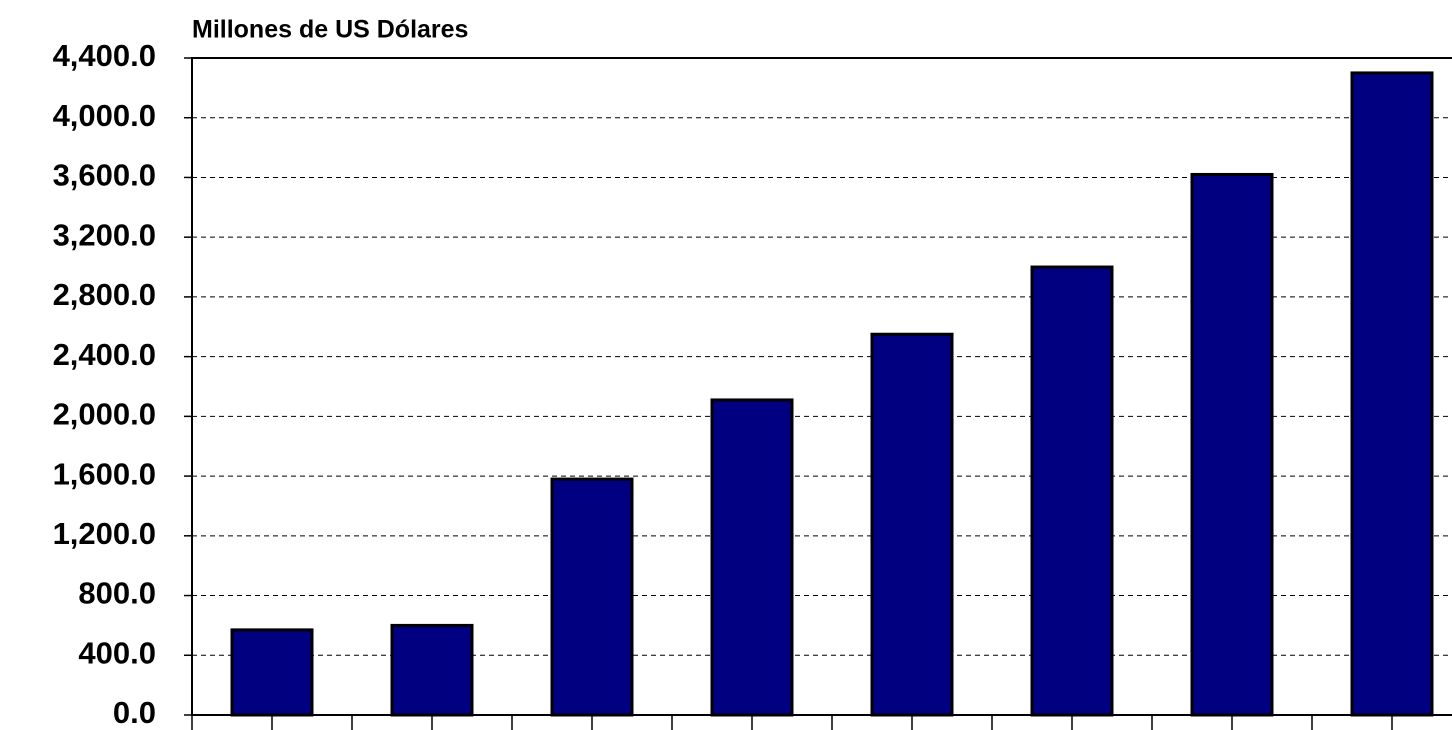  I want to click on y-tick-label: 3,600.0, so click(104, 175).